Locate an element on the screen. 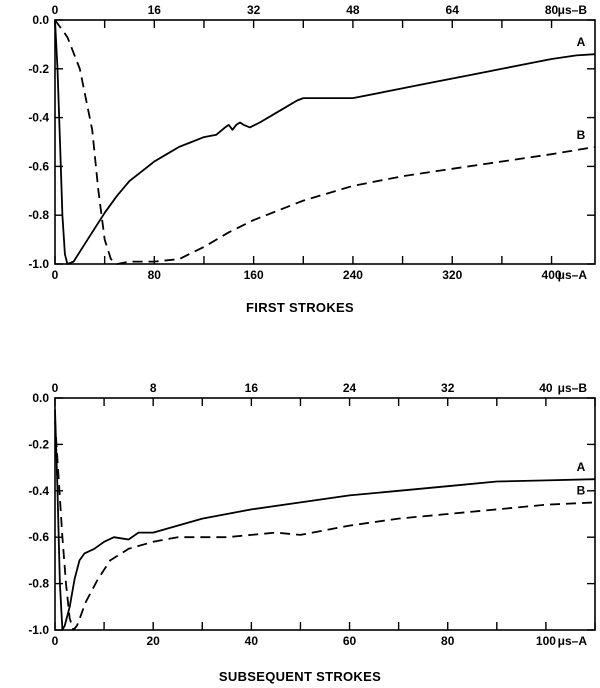 The image size is (600, 688). x-tick-label: 160 is located at coordinates (254, 275).